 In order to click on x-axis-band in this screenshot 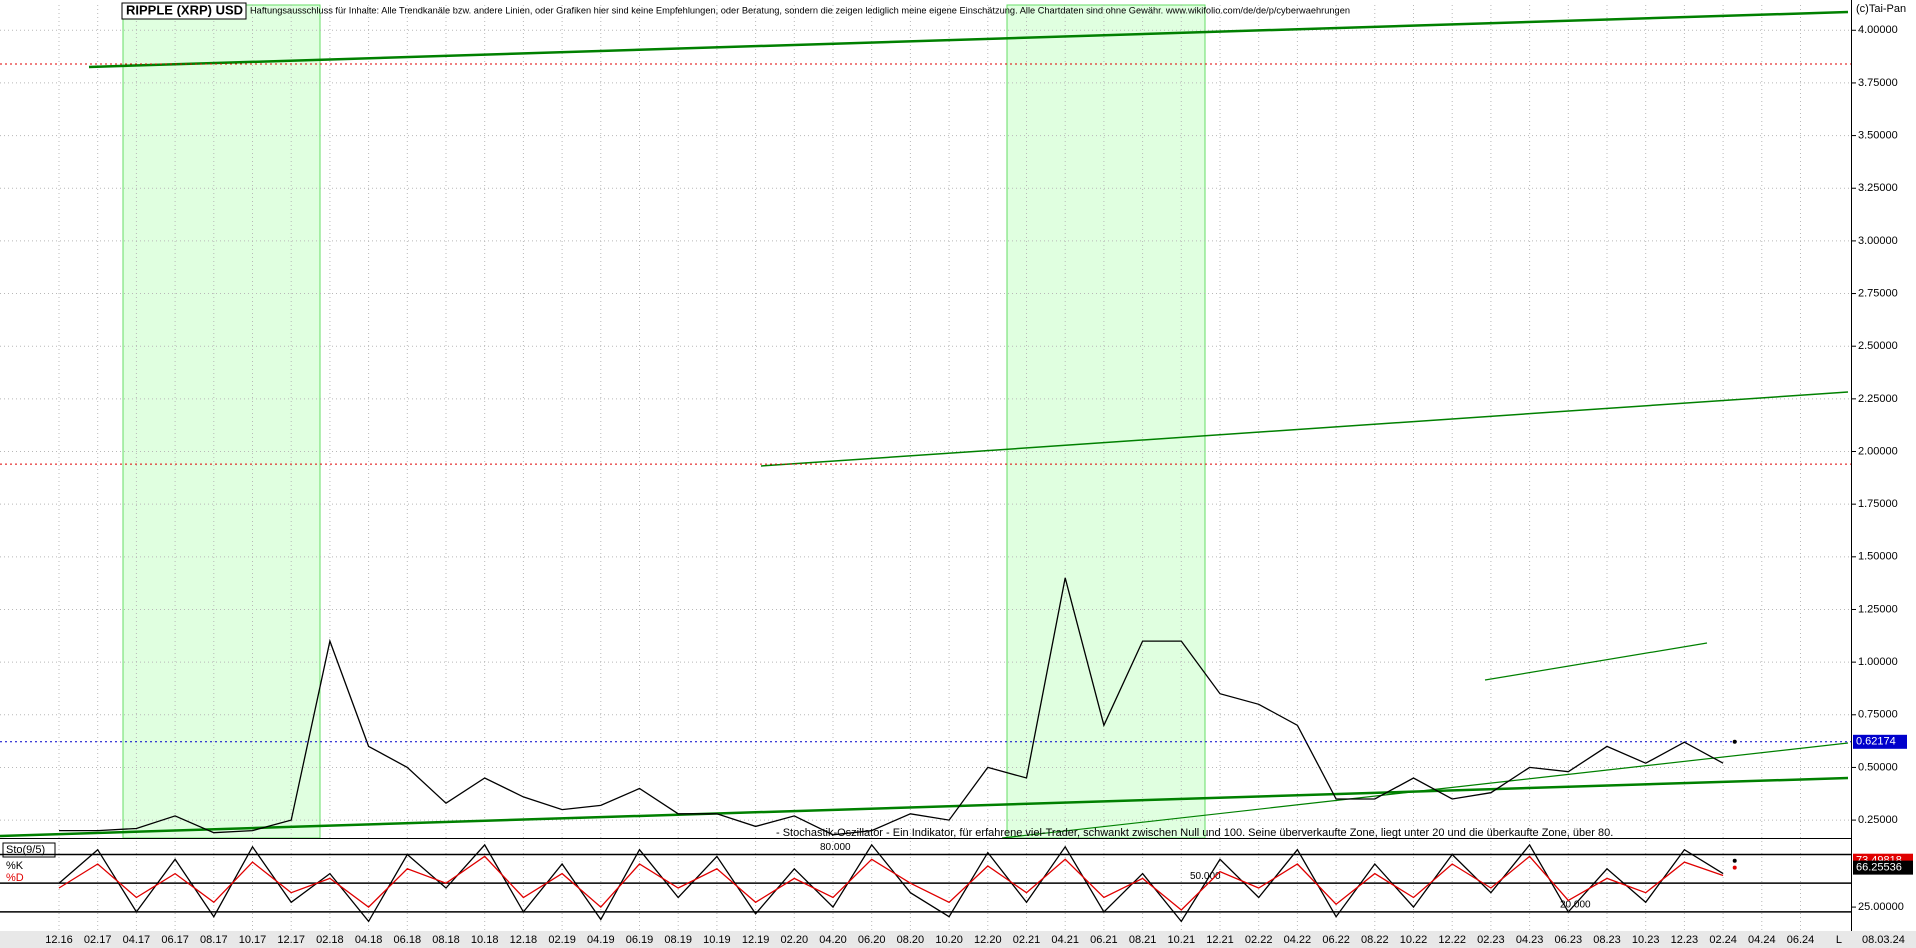, I will do `click(958, 939)`.